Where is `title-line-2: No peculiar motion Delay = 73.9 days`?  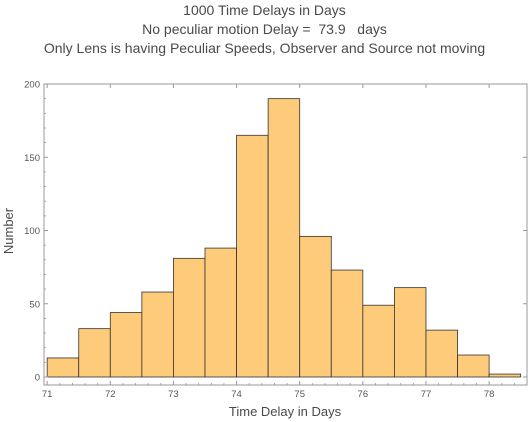 title-line-2: No peculiar motion Delay = 73.9 days is located at coordinates (264, 29).